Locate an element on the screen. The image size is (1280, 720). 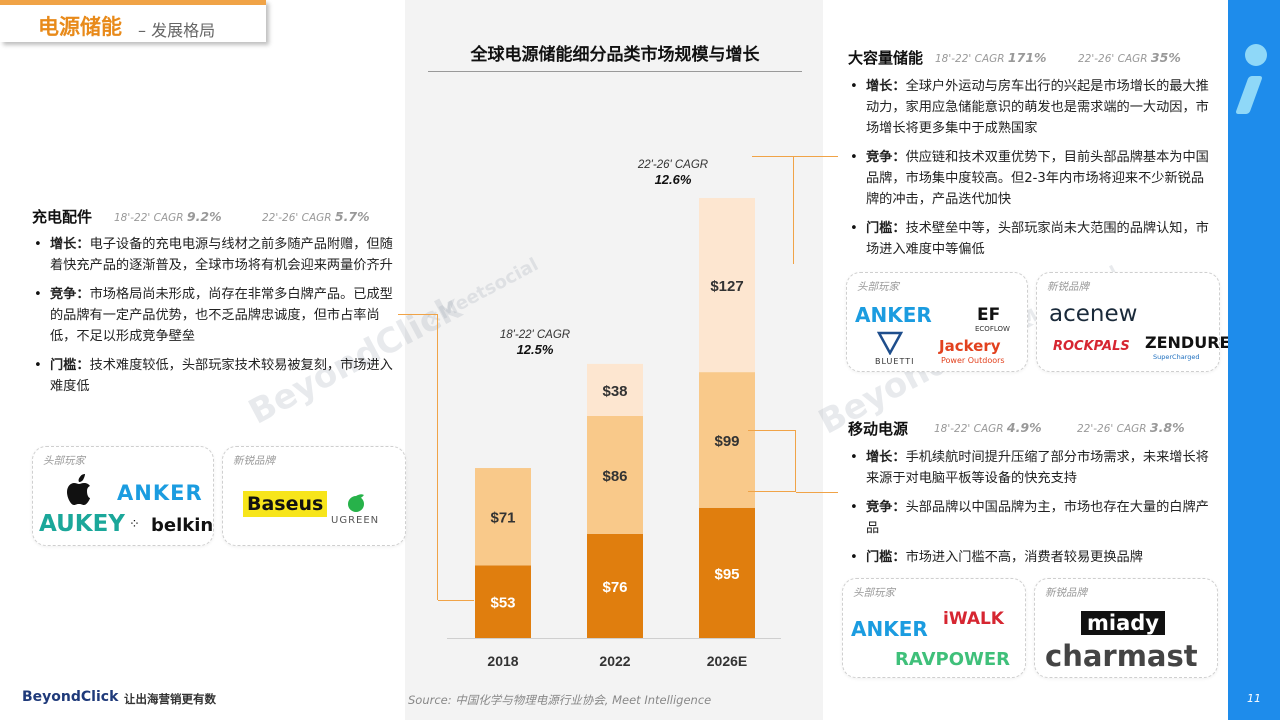
header-tab: 电源储能 – 发展格局 is located at coordinates (133, 21).